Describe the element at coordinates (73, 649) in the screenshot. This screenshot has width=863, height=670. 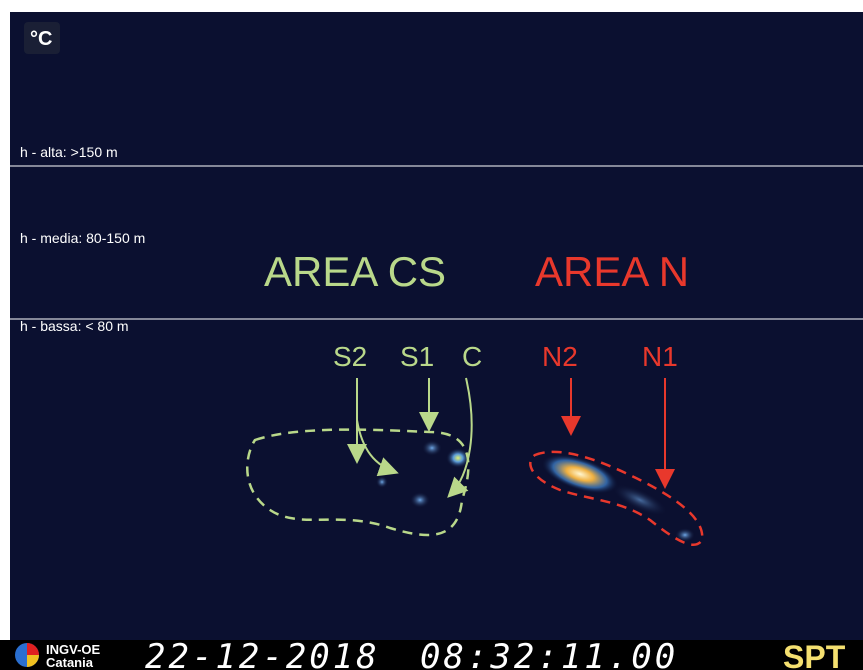
I see `institute: INGV-OE` at that location.